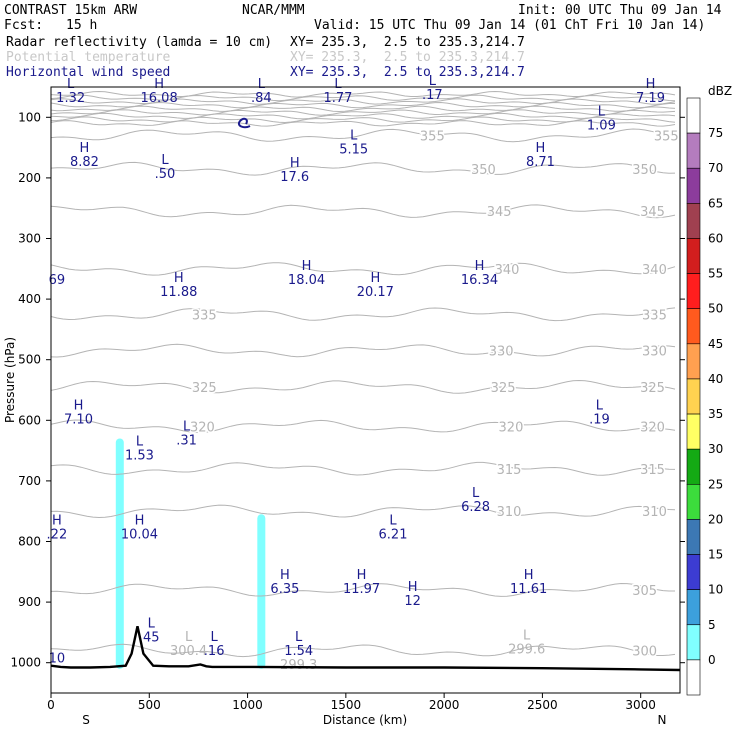  Describe the element at coordinates (528, 589) in the screenshot. I see `wind-extremum-value: 11.61` at that location.